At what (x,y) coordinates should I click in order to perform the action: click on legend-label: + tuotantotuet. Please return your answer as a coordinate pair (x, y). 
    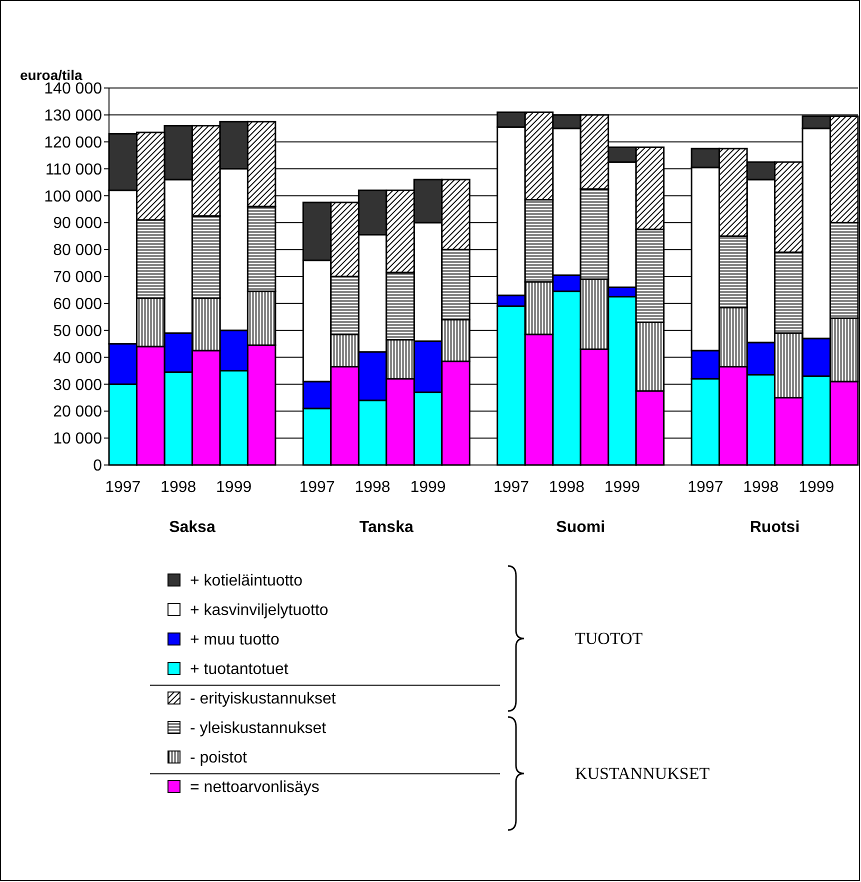
    Looking at the image, I should click on (239, 669).